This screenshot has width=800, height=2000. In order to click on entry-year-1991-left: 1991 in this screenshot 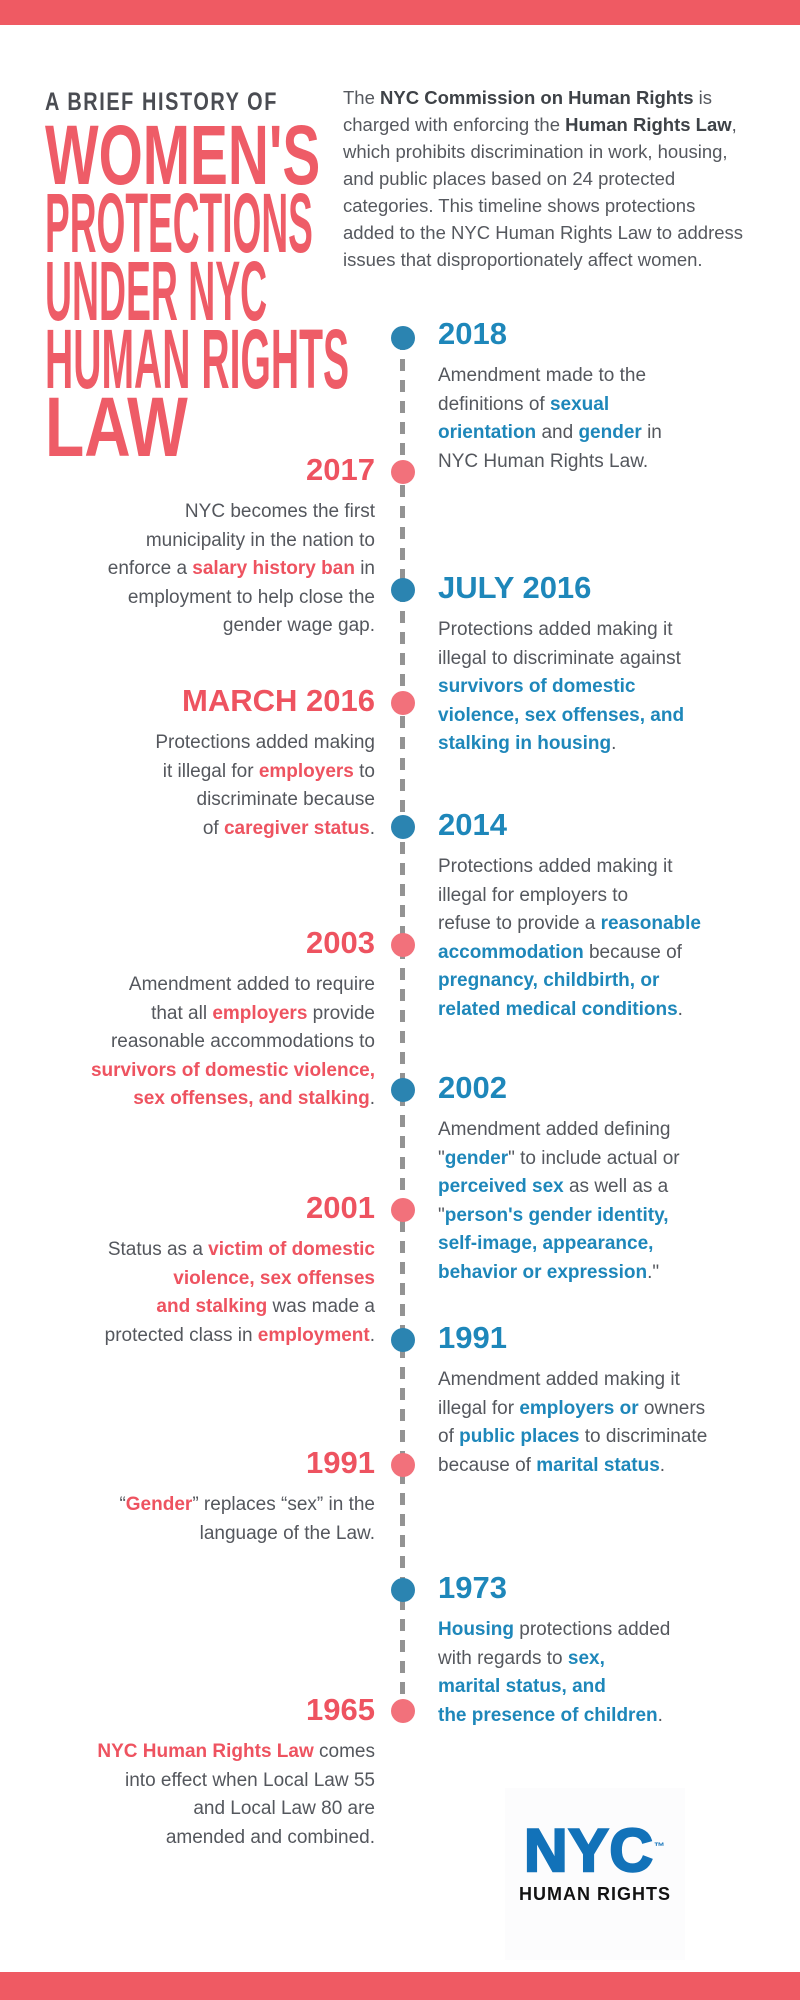, I will do `click(340, 1462)`.